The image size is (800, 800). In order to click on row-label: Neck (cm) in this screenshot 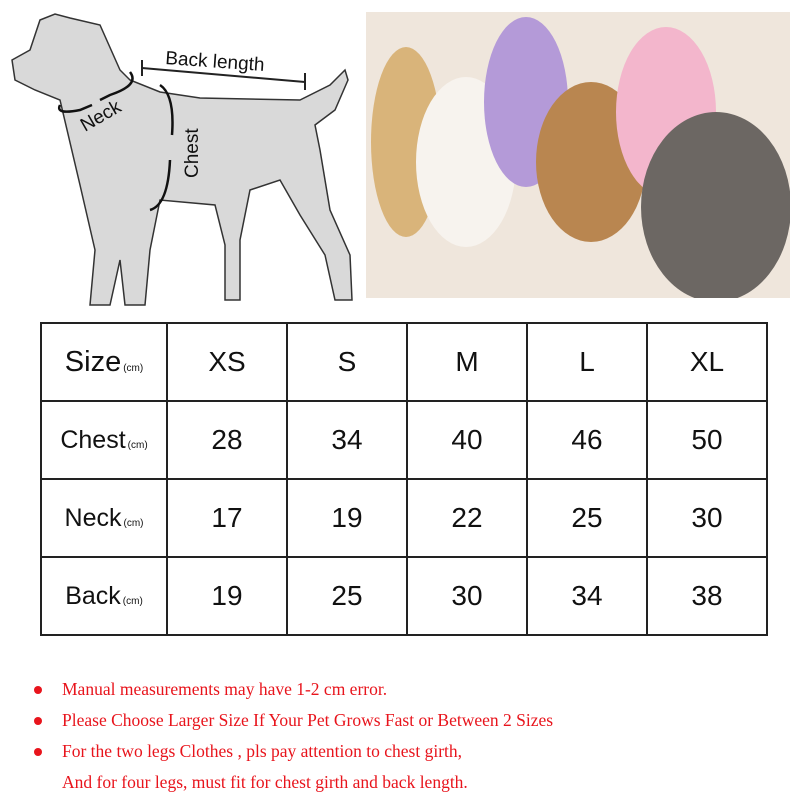, I will do `click(104, 518)`.